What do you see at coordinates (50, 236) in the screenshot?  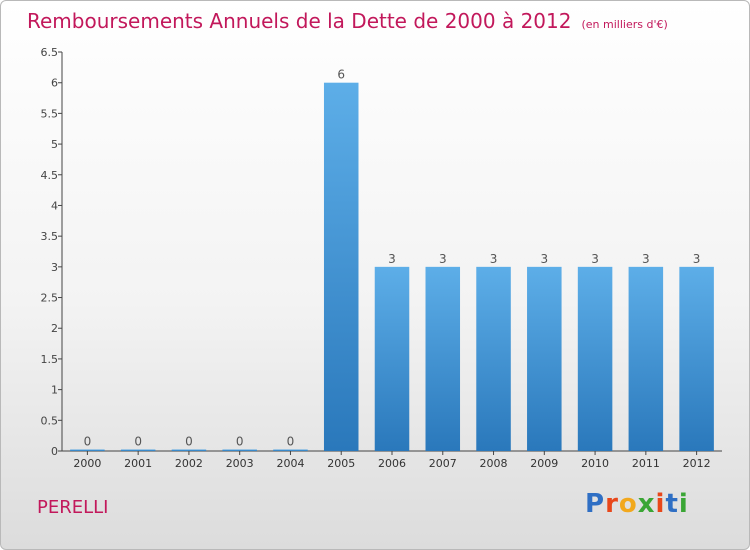 I see `y-tick-label: 3.5` at bounding box center [50, 236].